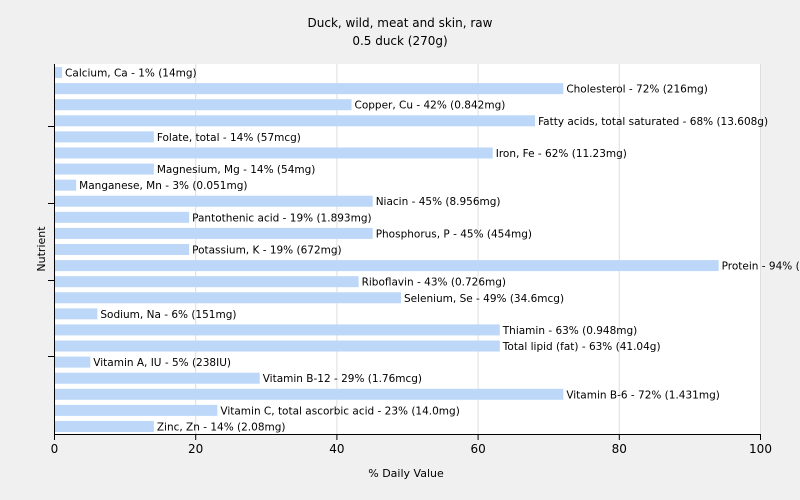  Describe the element at coordinates (162, 363) in the screenshot. I see `bar-label: Vitamin A, IU - 5% (238IU)` at that location.